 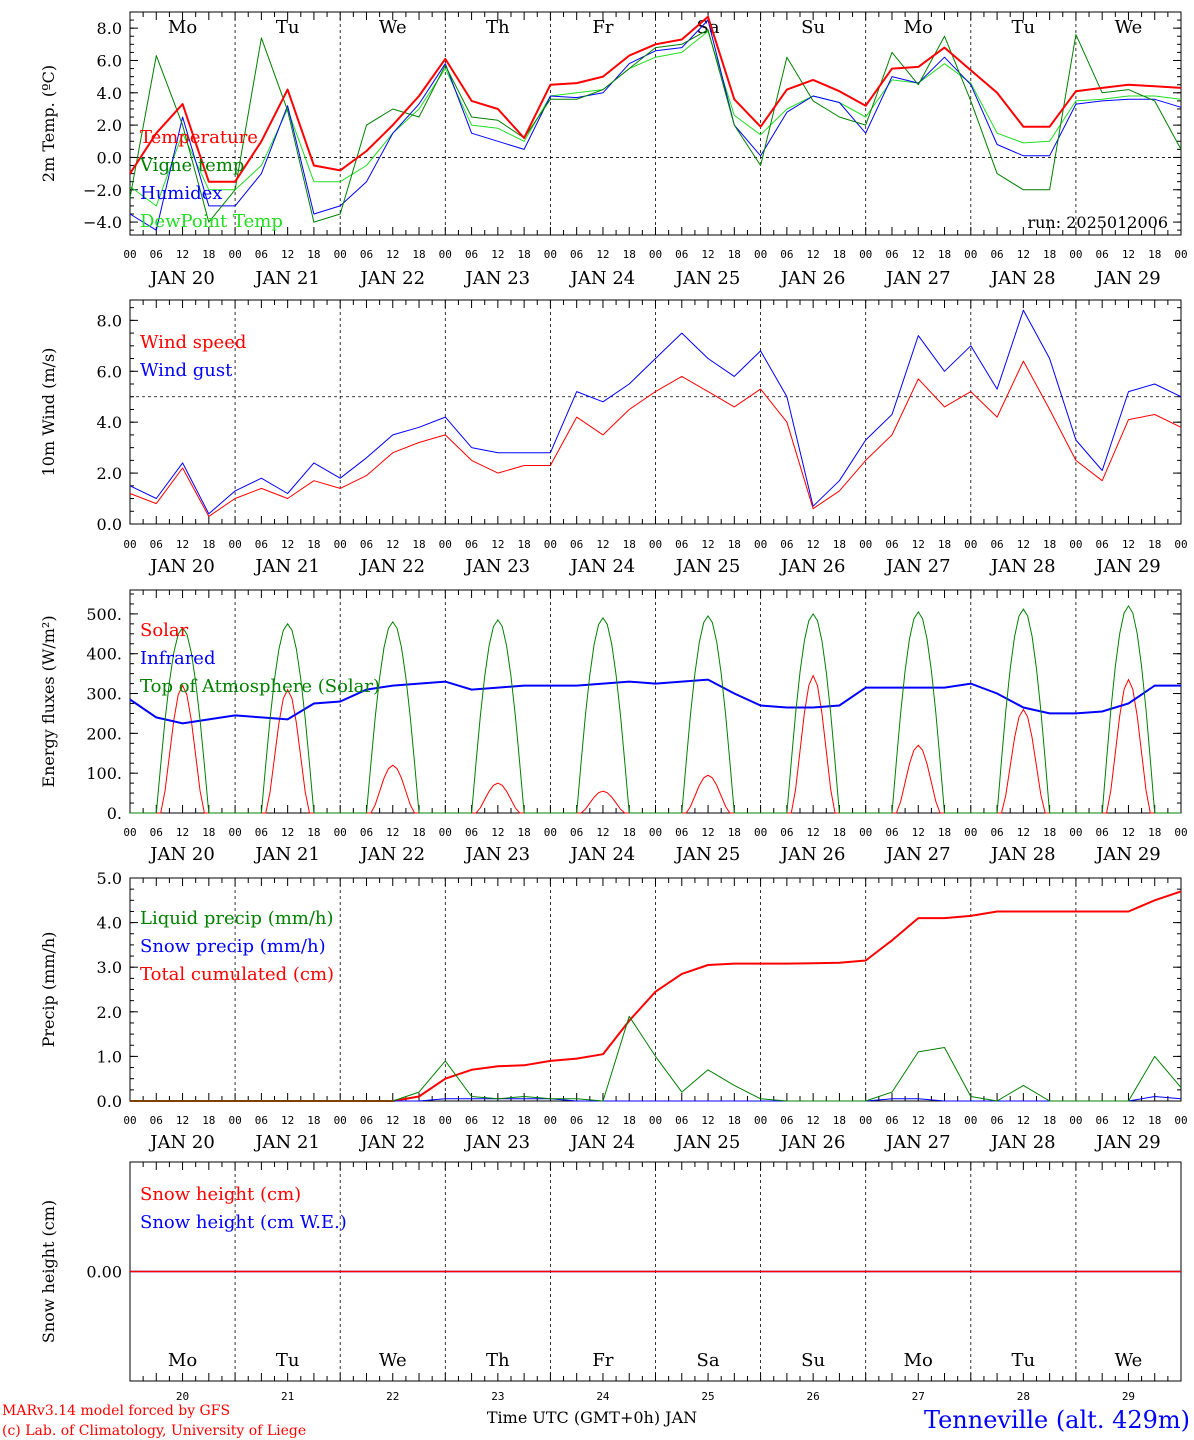 What do you see at coordinates (655, 99) in the screenshot?
I see `series-line-temperature` at bounding box center [655, 99].